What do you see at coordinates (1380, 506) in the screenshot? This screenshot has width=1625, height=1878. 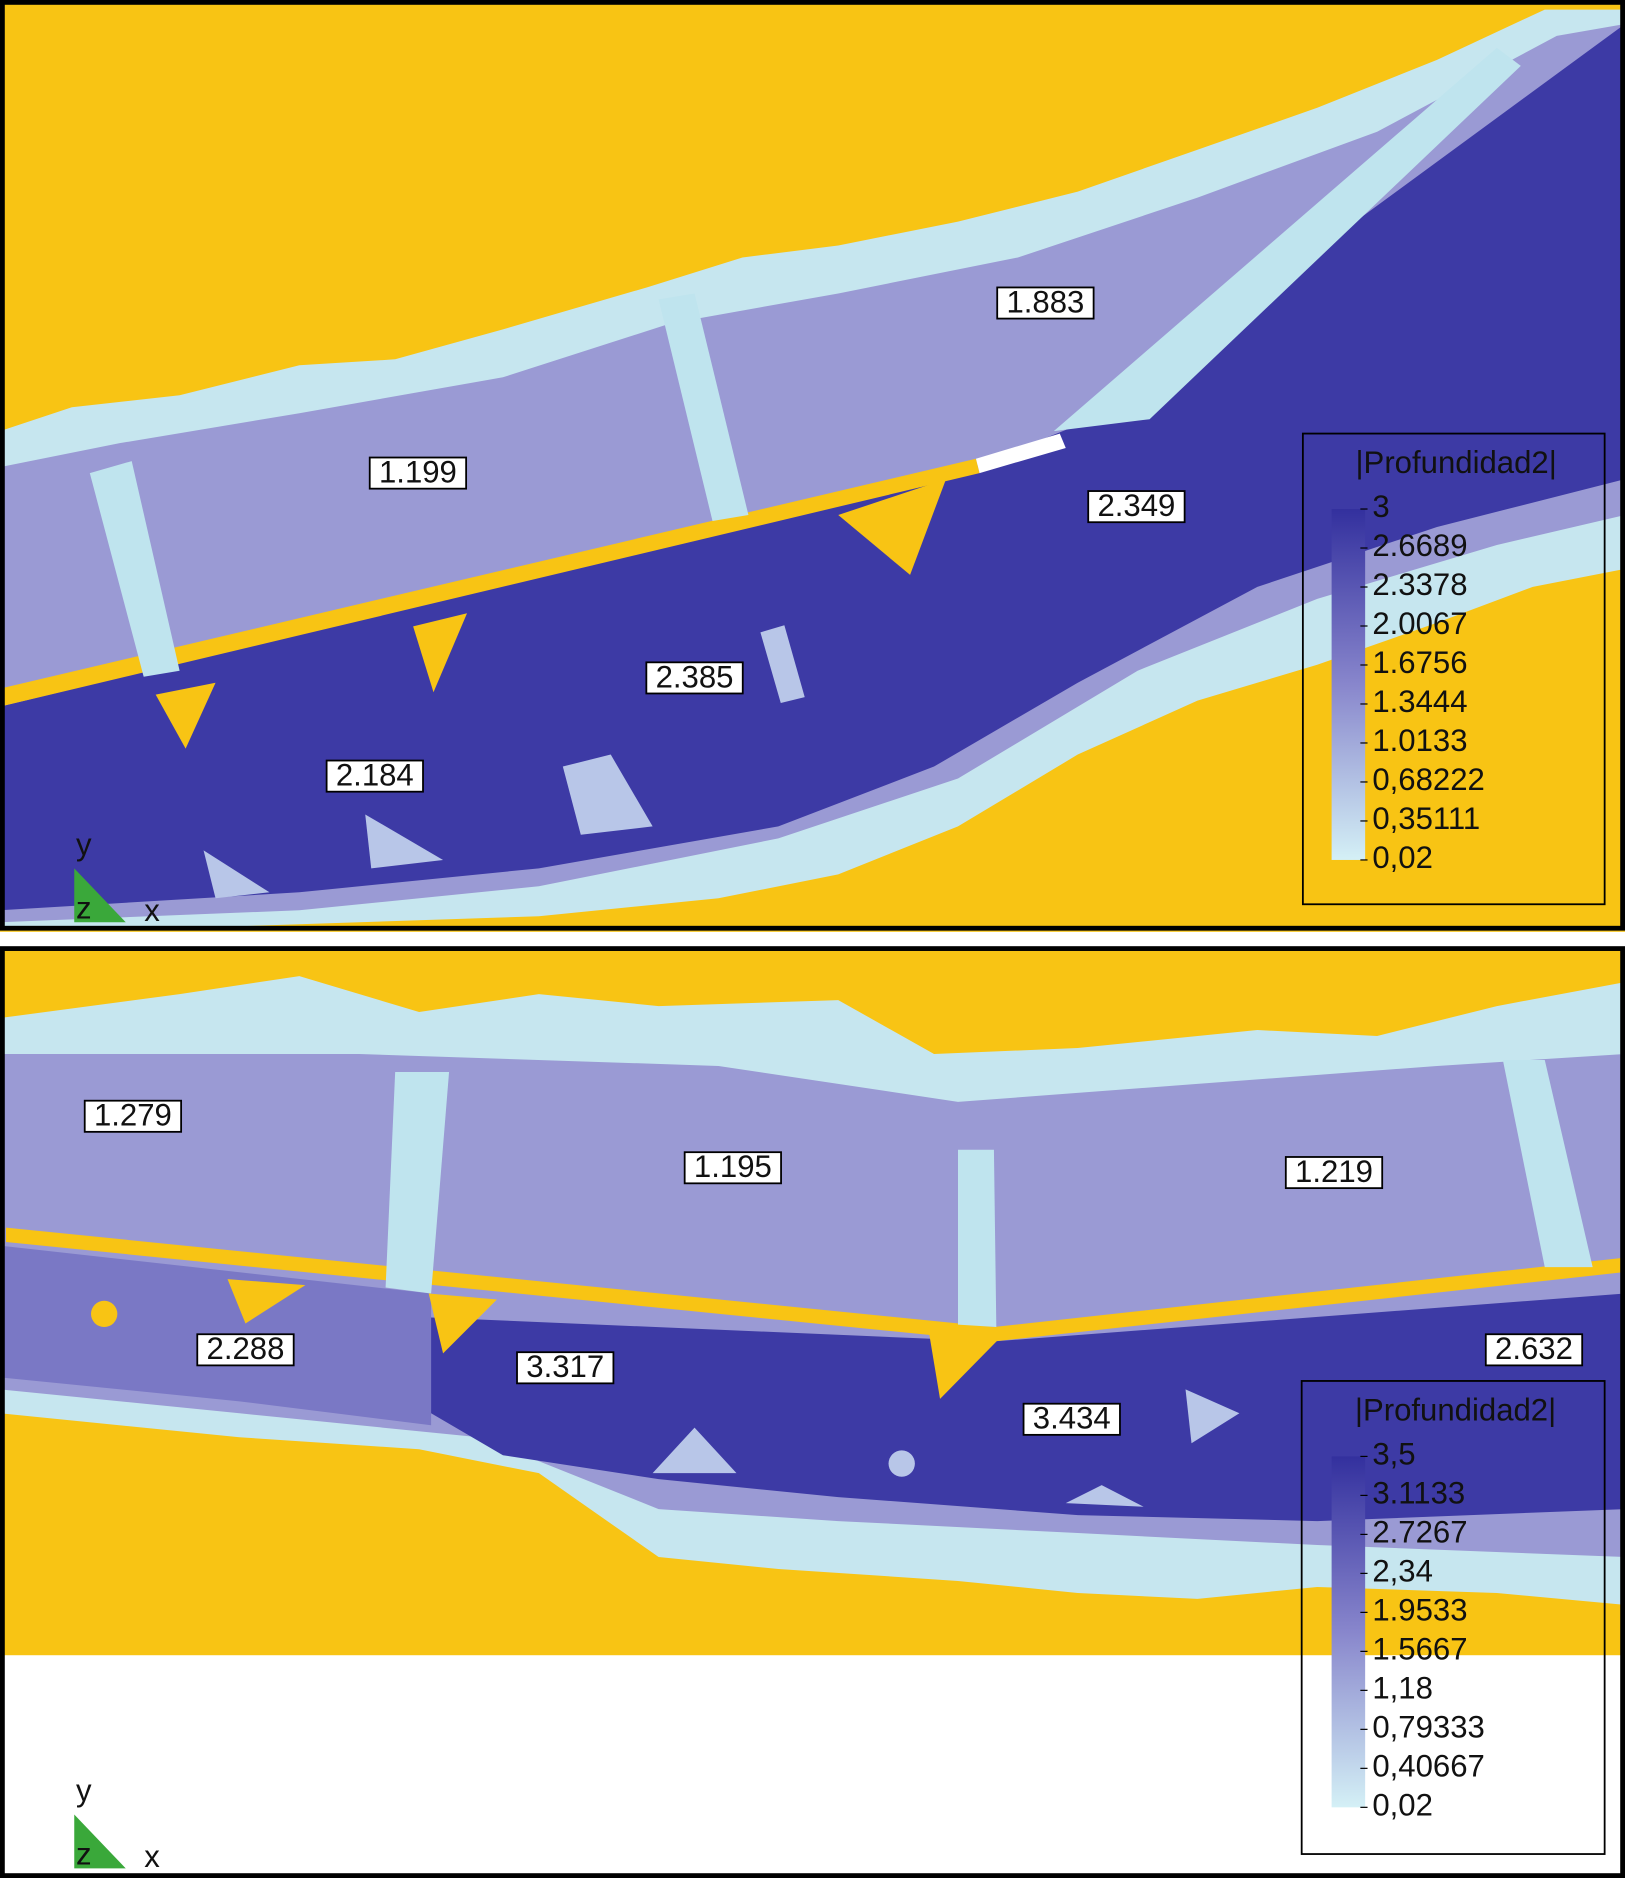 I see `legend-tick-label: 3` at bounding box center [1380, 506].